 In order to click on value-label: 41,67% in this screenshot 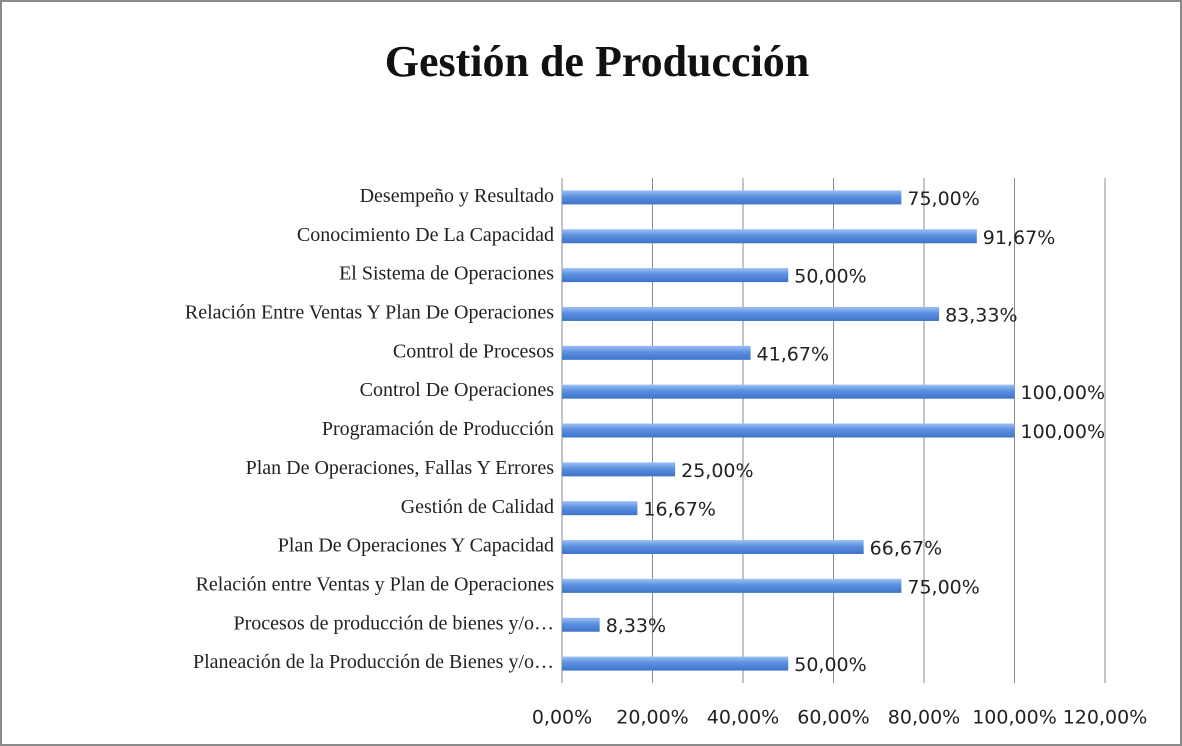, I will do `click(793, 354)`.